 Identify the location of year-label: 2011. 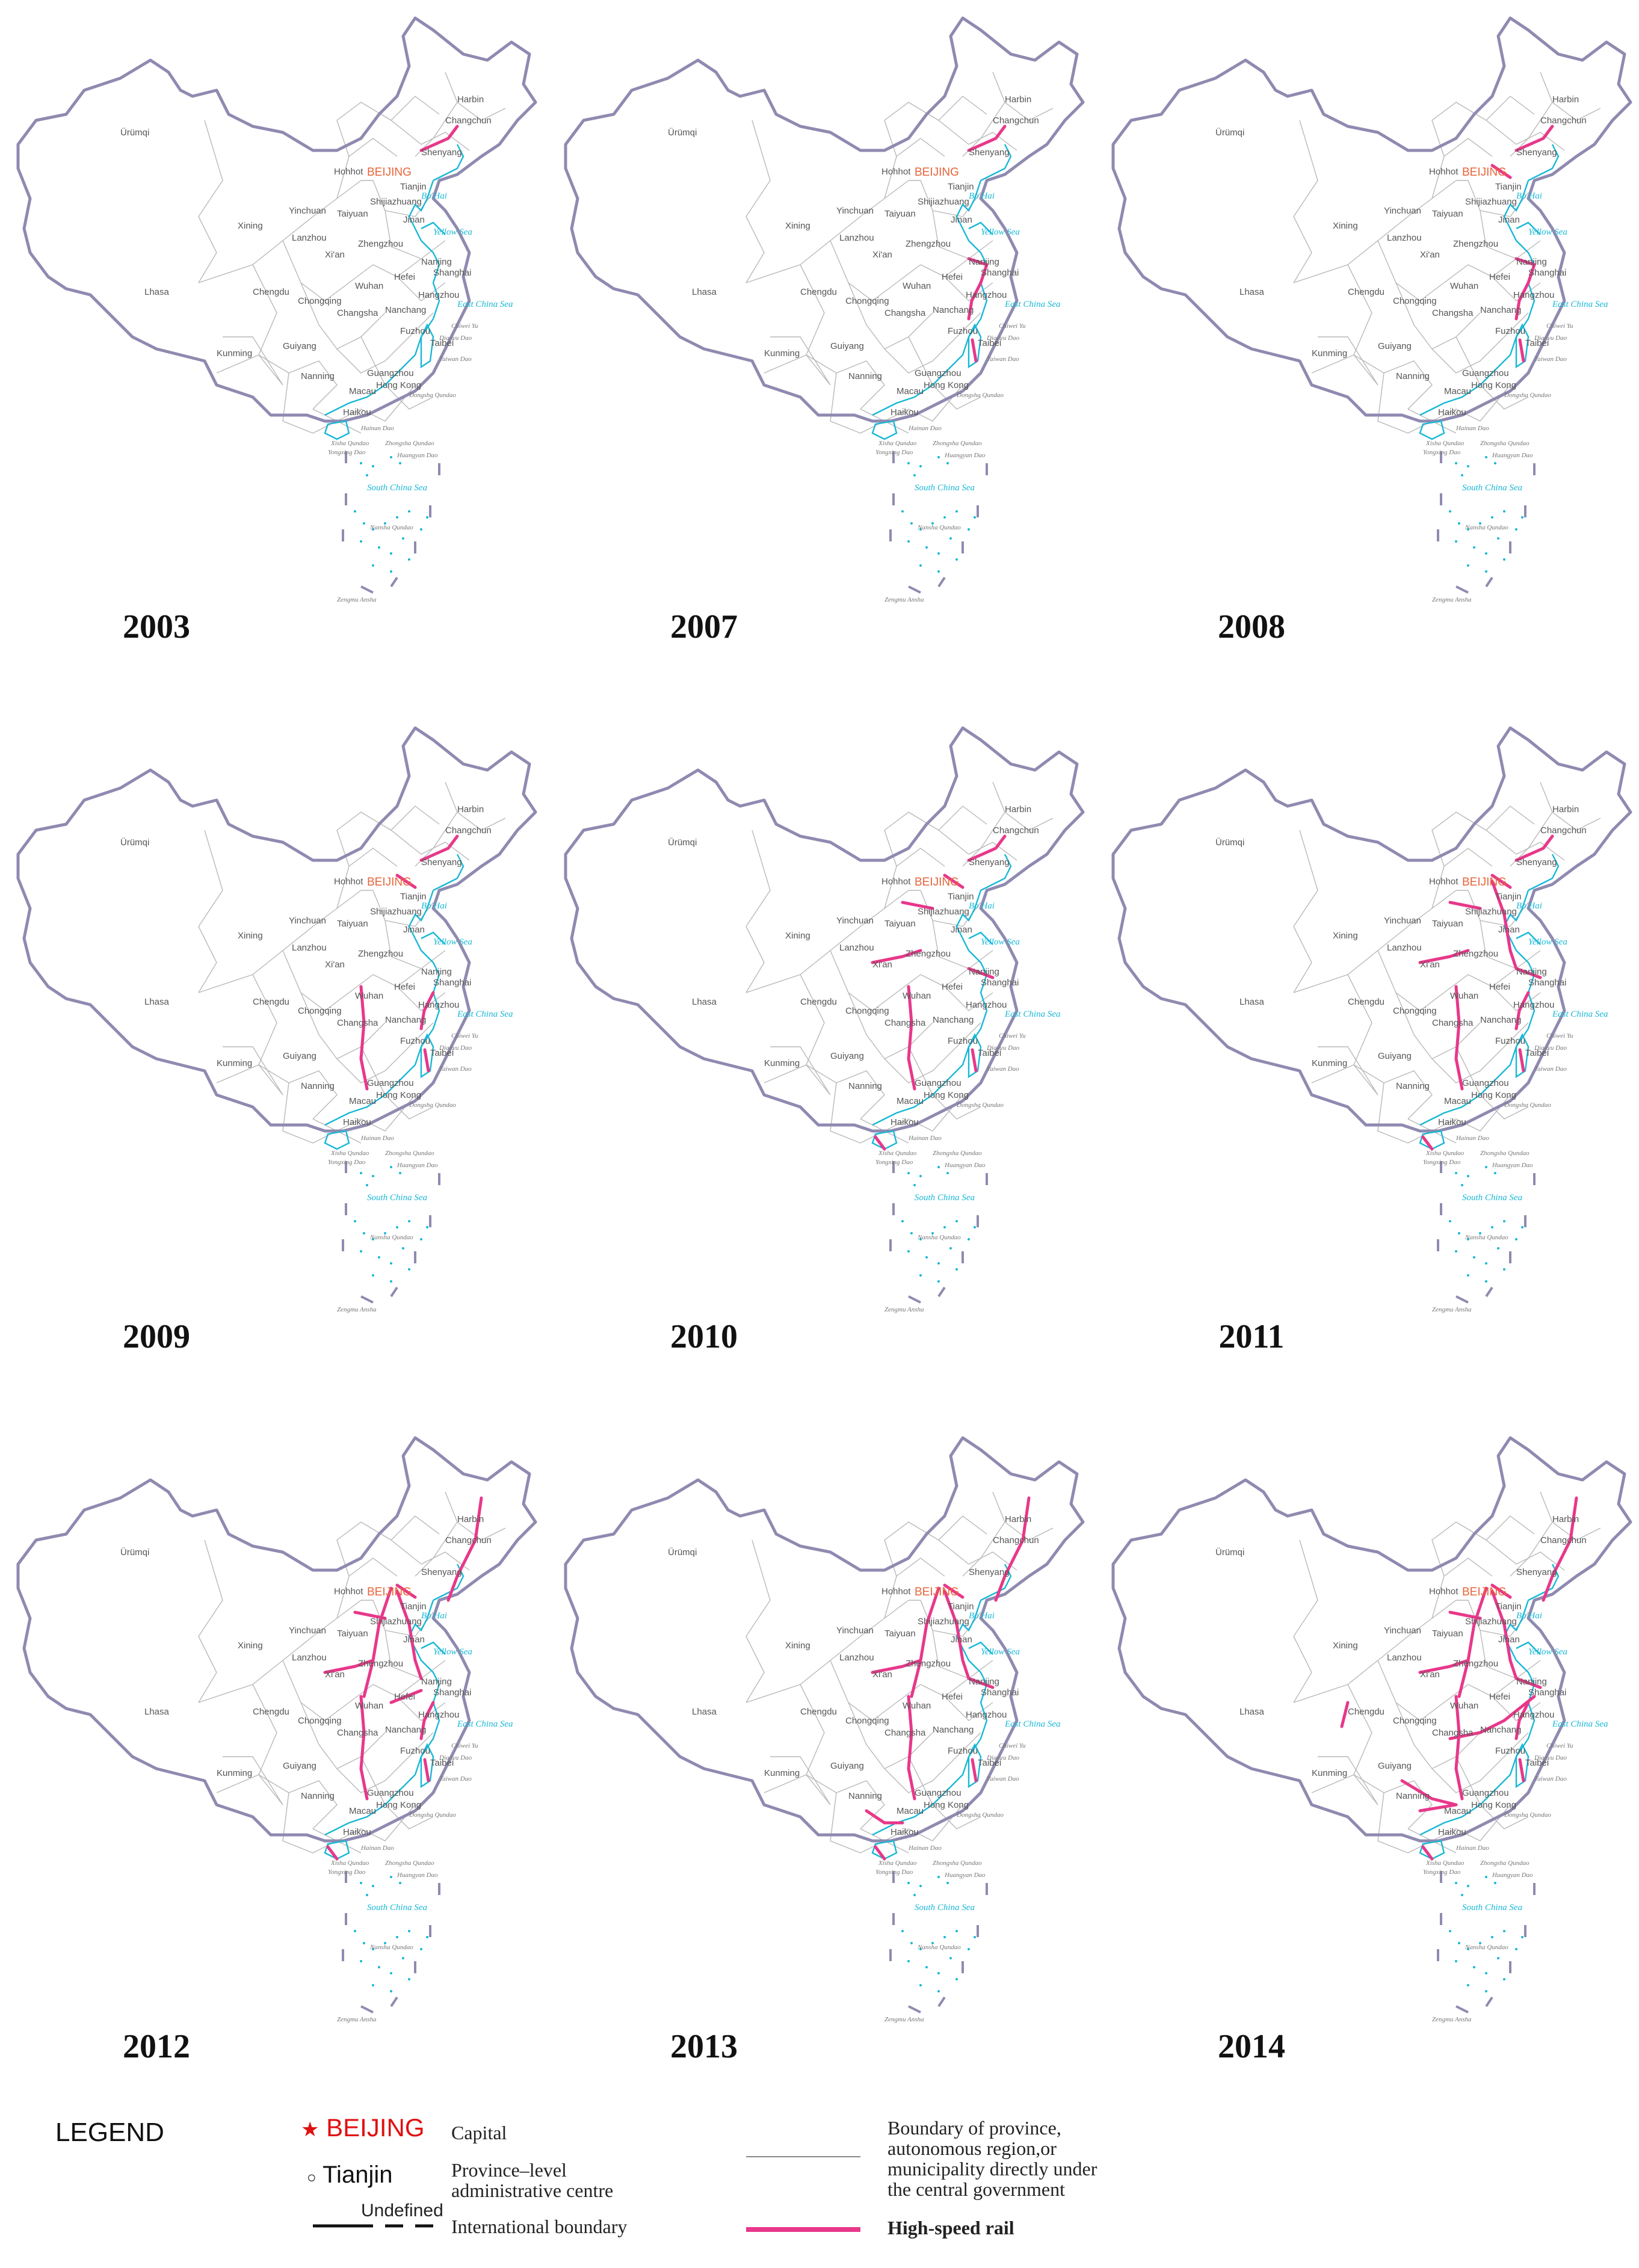
(1251, 1336).